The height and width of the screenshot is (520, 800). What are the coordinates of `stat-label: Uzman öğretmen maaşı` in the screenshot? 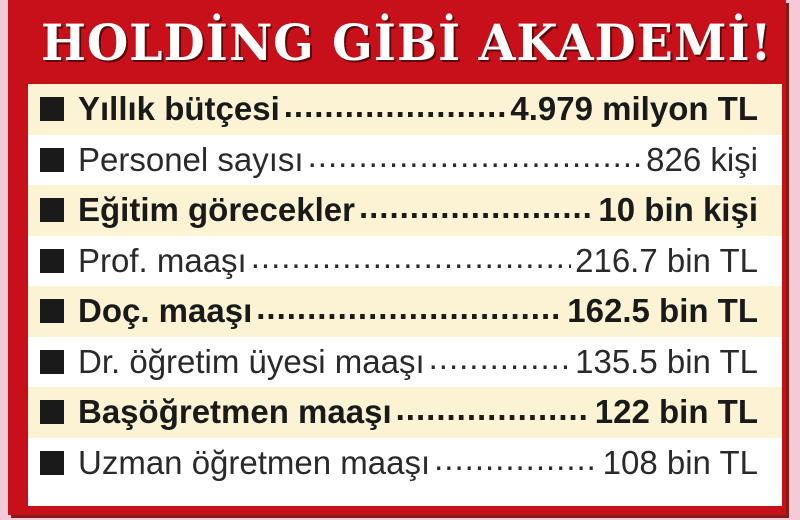 It's located at (254, 462).